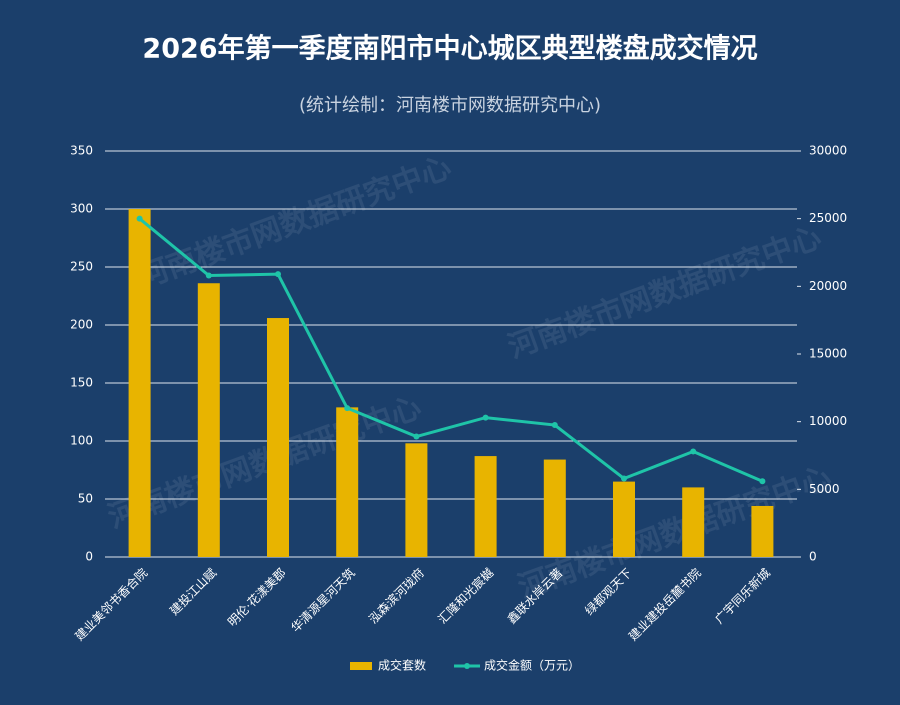 Image resolution: width=900 pixels, height=705 pixels. What do you see at coordinates (449, 49) in the screenshot?
I see `chart-title: 2026年第一季度南阳市中心城区典型楼盘成交情况` at bounding box center [449, 49].